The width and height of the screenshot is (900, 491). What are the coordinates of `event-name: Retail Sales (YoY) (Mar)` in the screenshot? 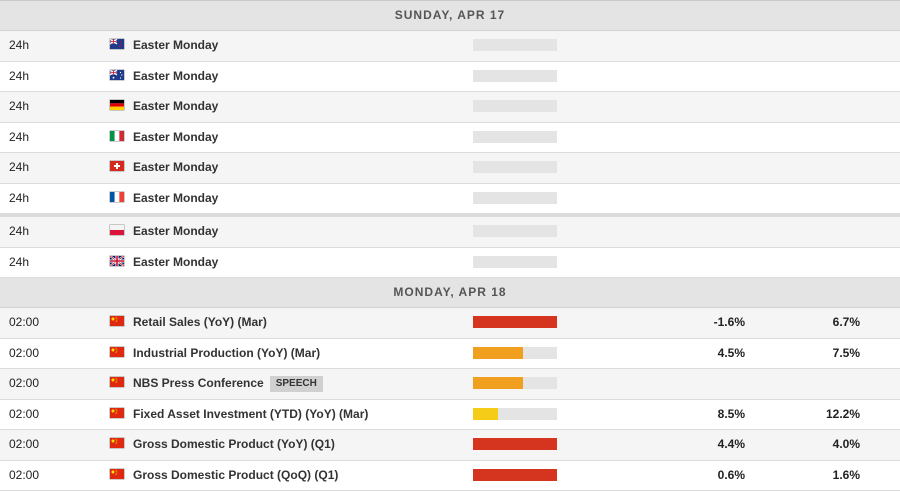 It's located at (200, 322).